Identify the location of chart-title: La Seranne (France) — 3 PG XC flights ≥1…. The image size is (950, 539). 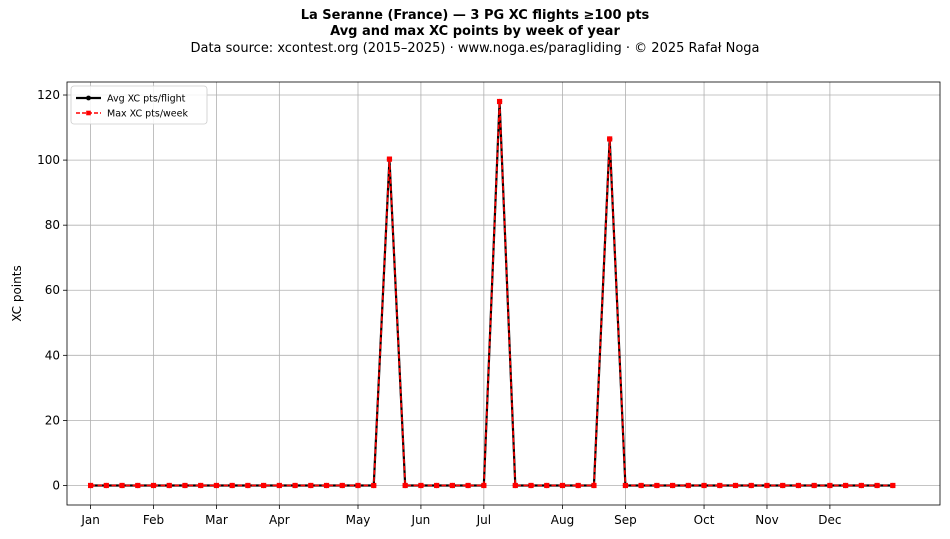
(475, 15).